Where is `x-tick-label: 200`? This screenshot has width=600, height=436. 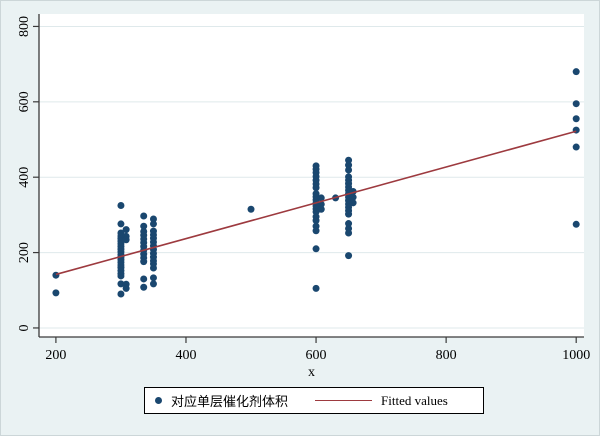
x-tick-label: 200 is located at coordinates (55, 355).